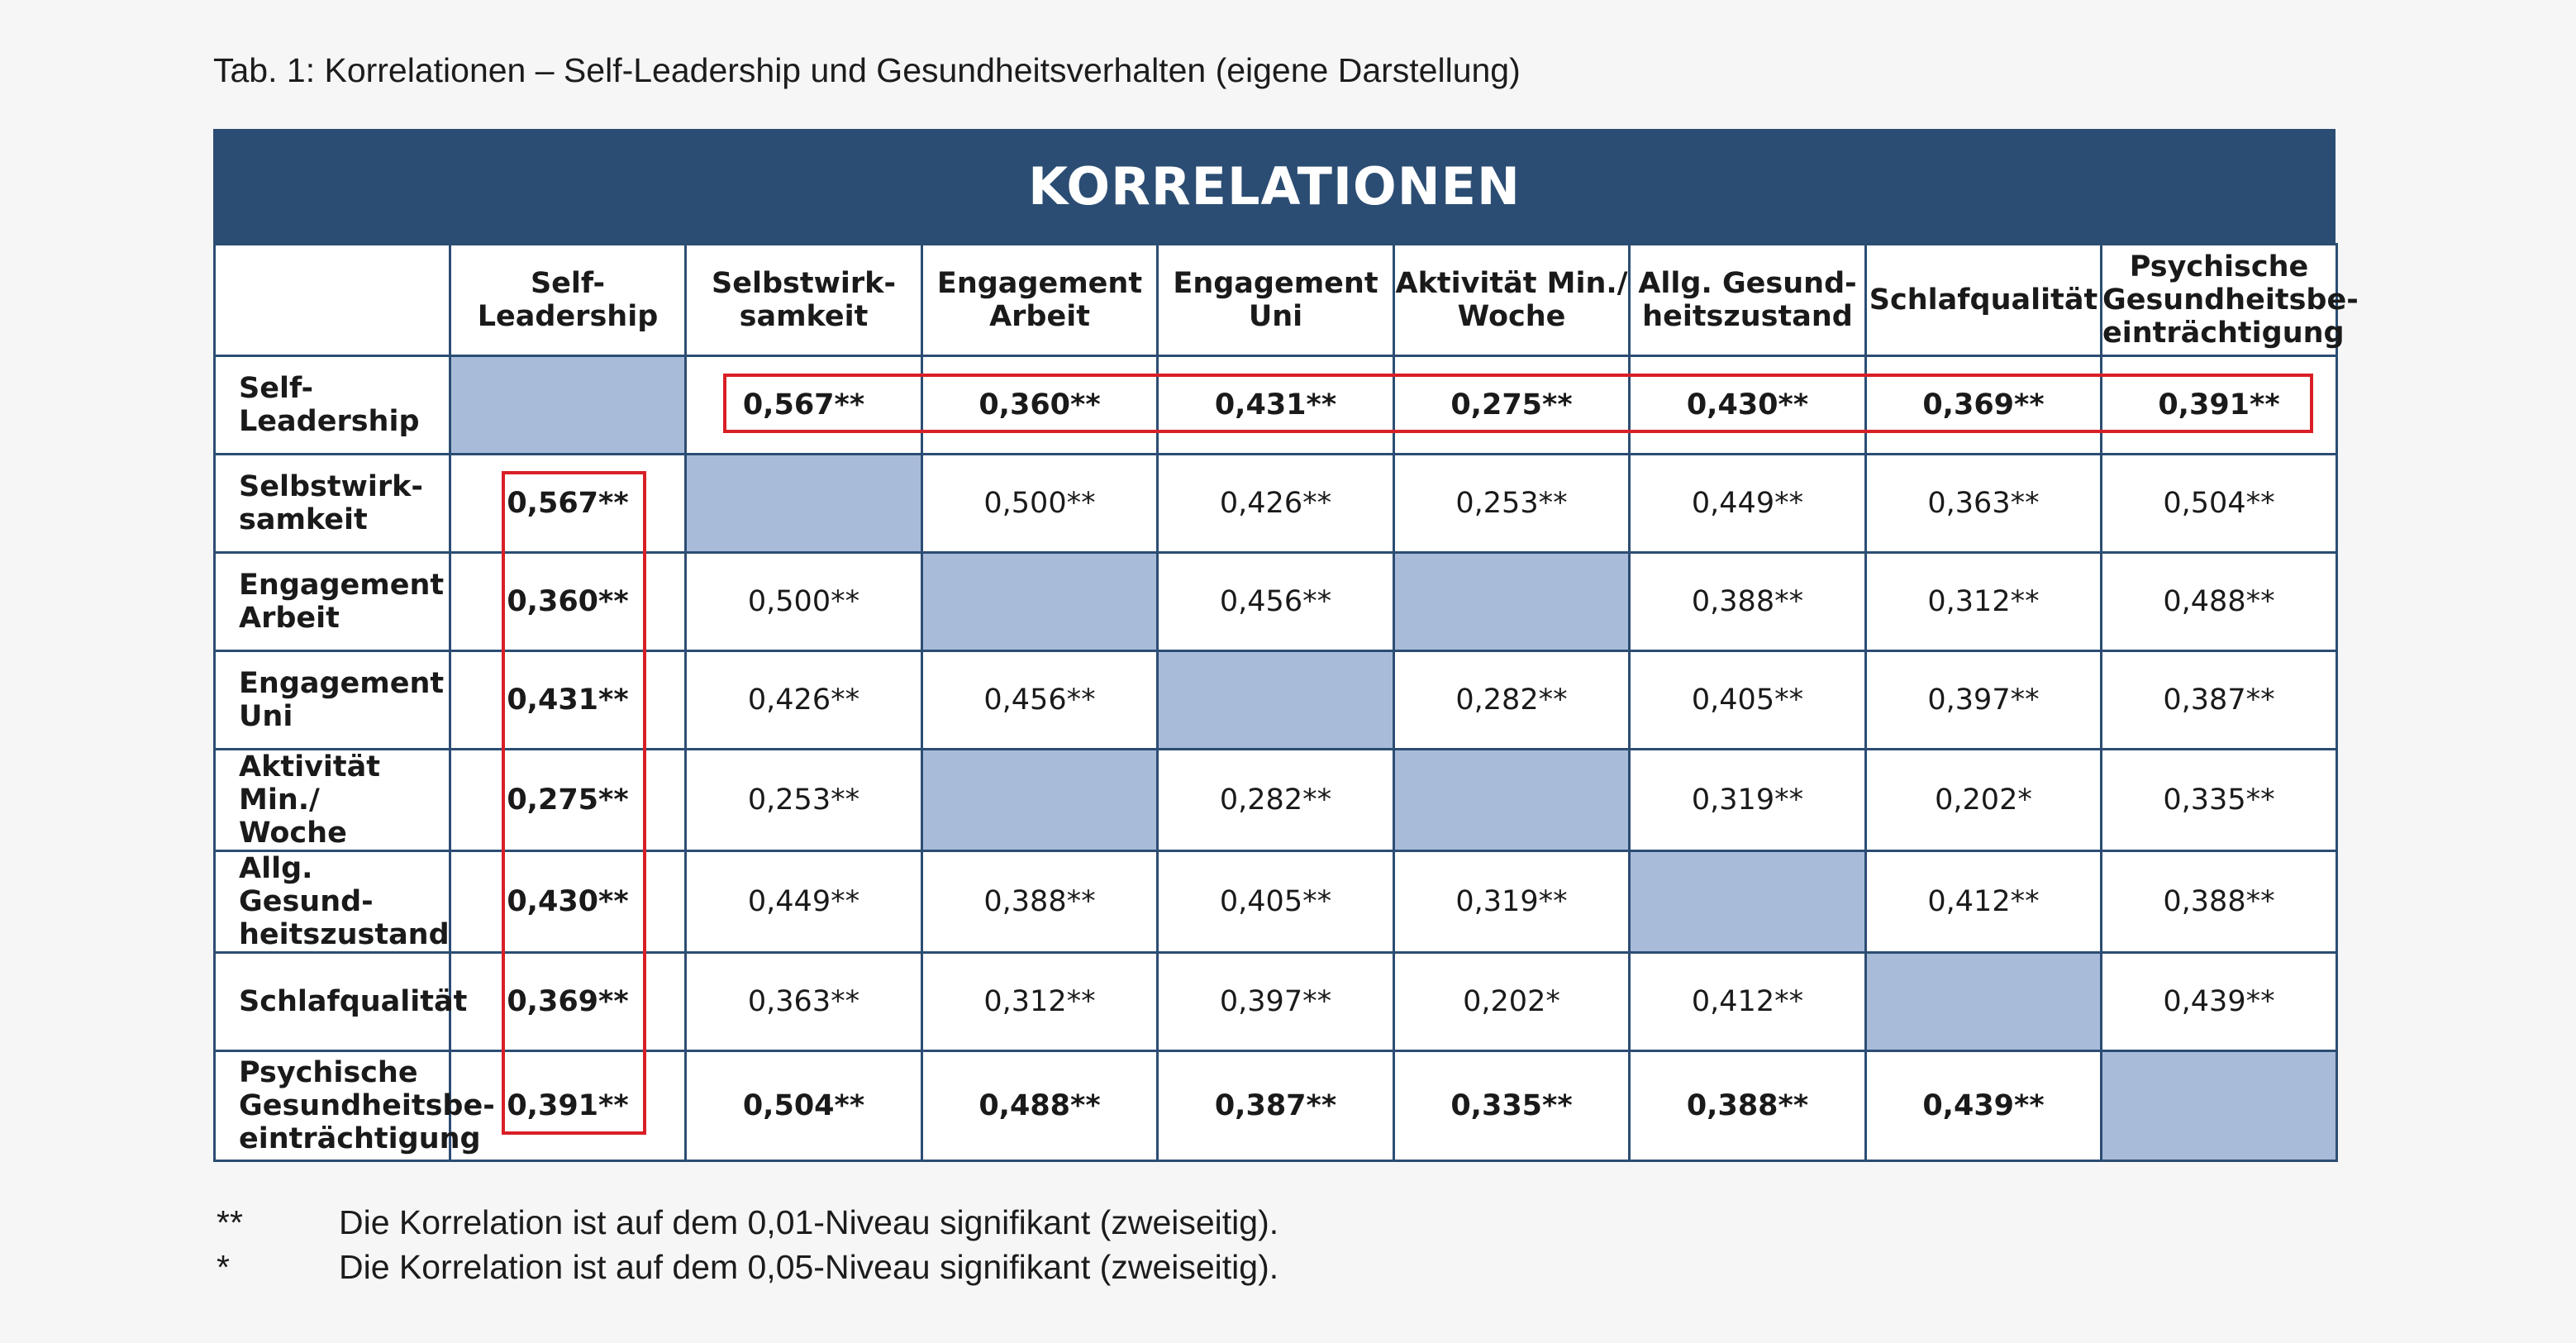 This screenshot has height=1343, width=2576. I want to click on footnote-mark: *, so click(223, 1266).